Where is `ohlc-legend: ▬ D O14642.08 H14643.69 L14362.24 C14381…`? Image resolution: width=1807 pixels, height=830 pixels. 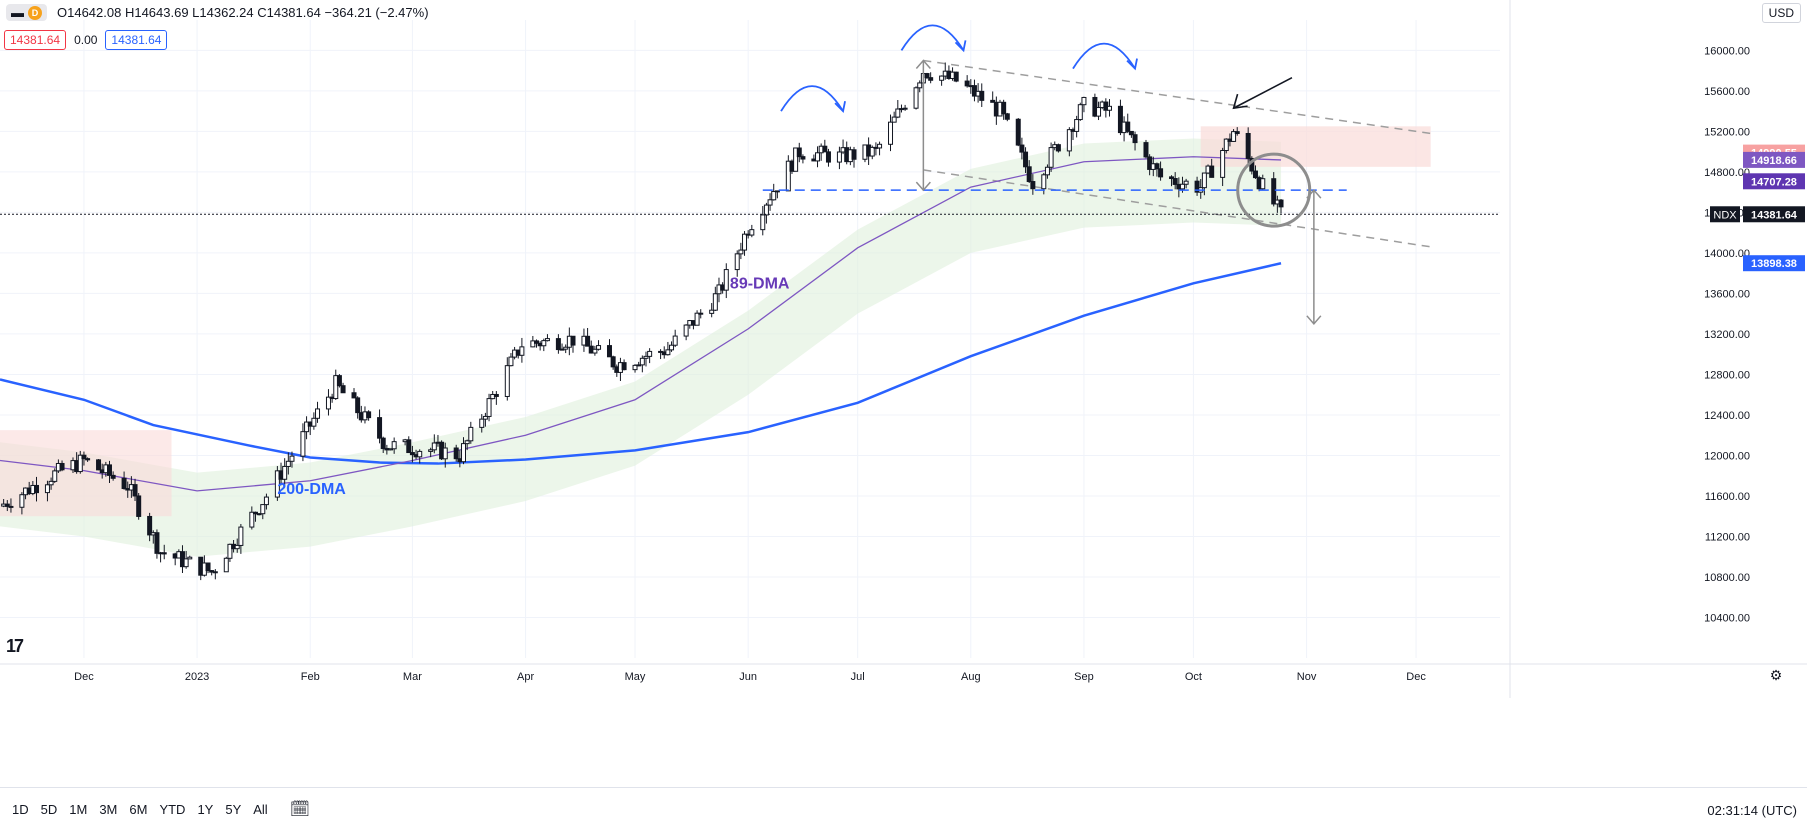 ohlc-legend: ▬ D O14642.08 H14643.69 L14362.24 C14381… is located at coordinates (217, 12).